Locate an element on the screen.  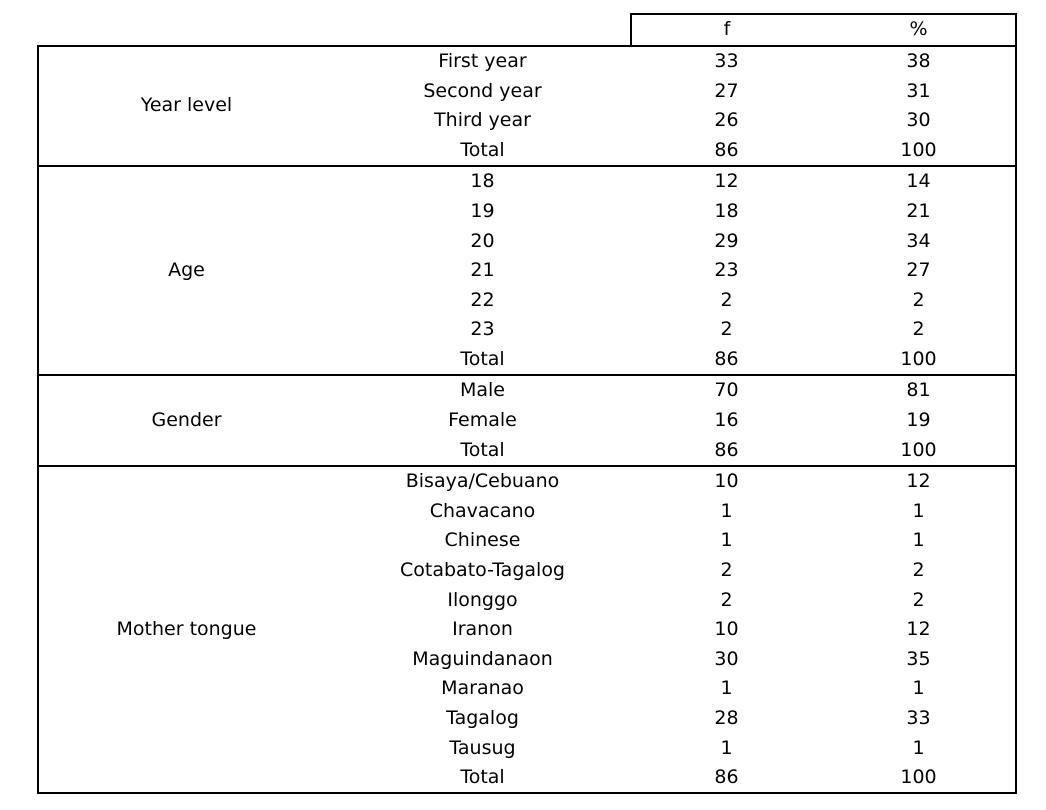
row-label: Chavacano is located at coordinates (482, 510).